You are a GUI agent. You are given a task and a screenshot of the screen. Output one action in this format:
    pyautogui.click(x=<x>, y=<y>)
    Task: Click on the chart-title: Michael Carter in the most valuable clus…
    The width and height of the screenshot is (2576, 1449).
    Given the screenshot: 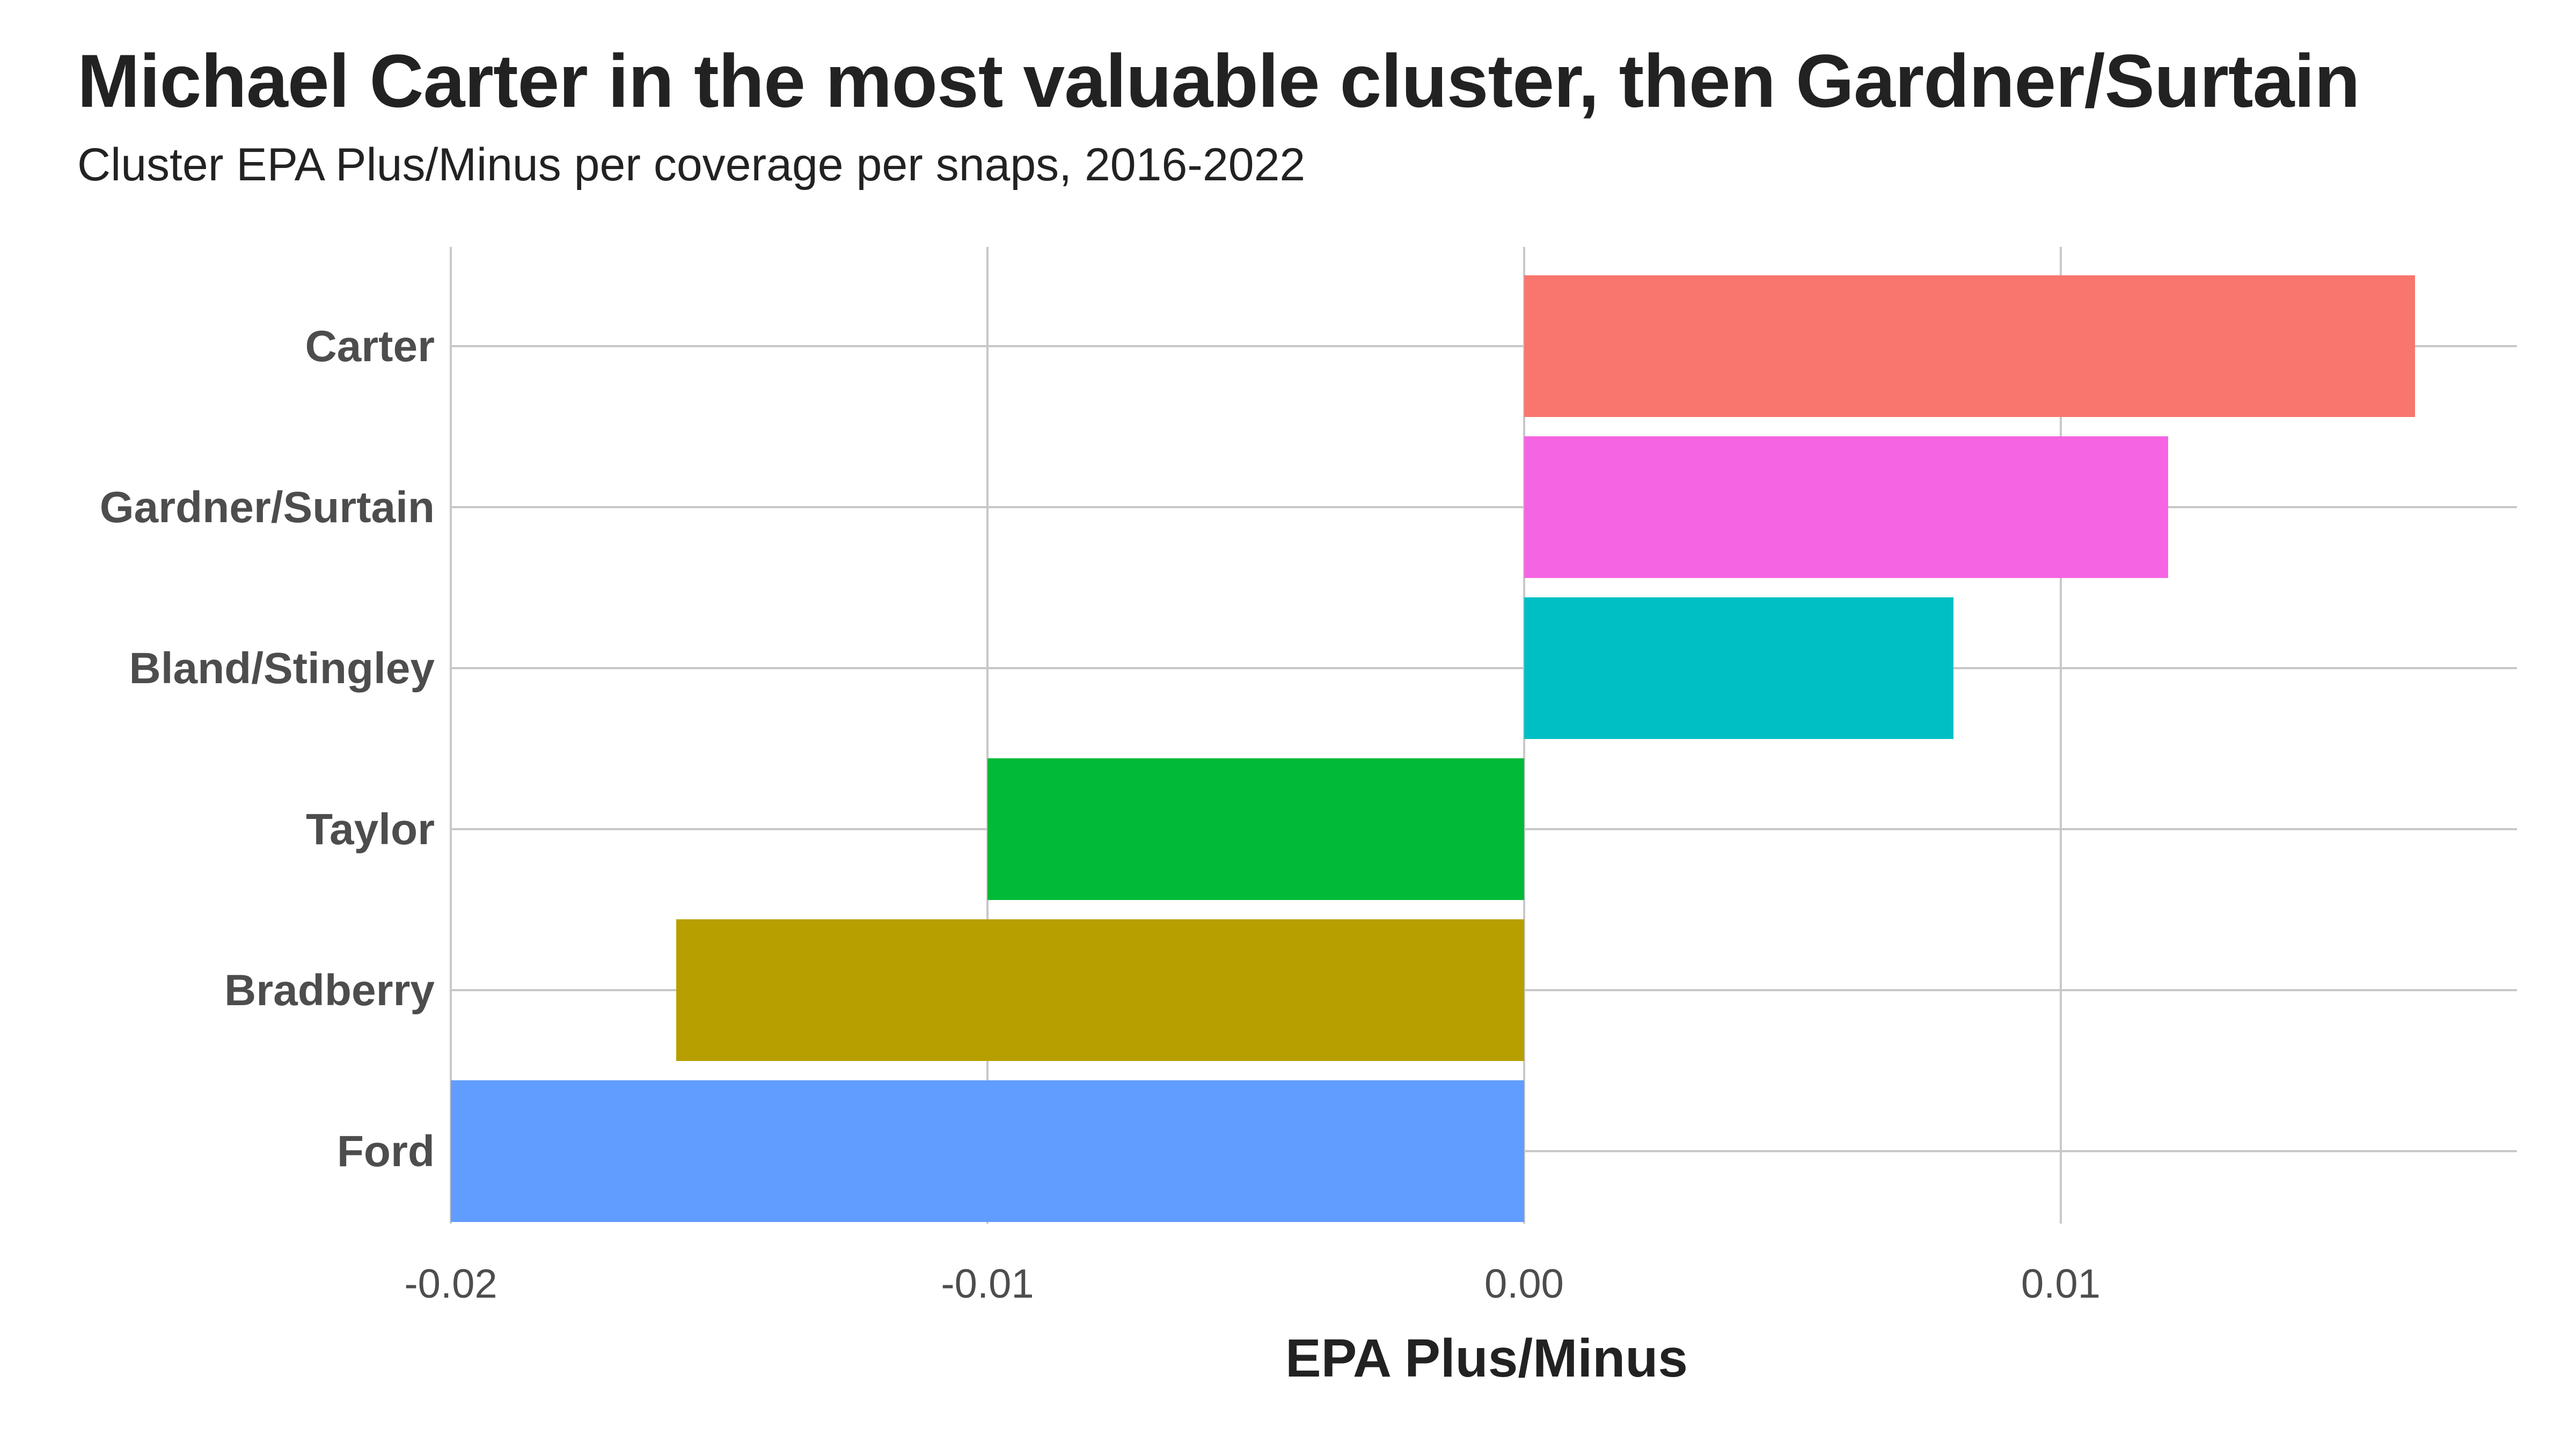 What is the action you would take?
    pyautogui.click(x=1218, y=81)
    